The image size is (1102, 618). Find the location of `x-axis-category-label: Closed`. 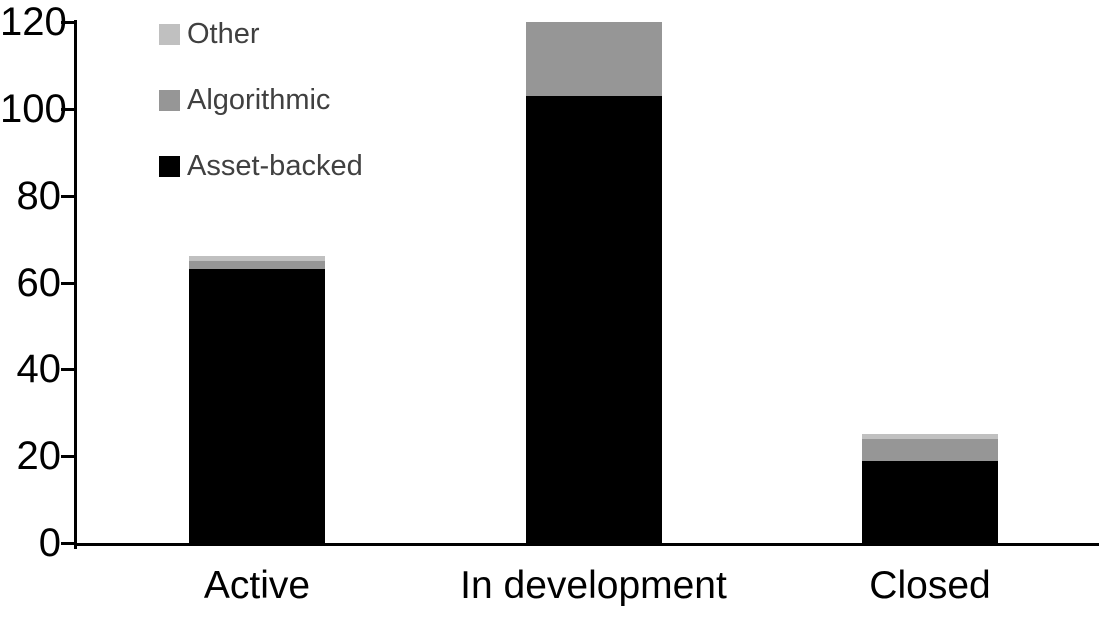

x-axis-category-label: Closed is located at coordinates (930, 585).